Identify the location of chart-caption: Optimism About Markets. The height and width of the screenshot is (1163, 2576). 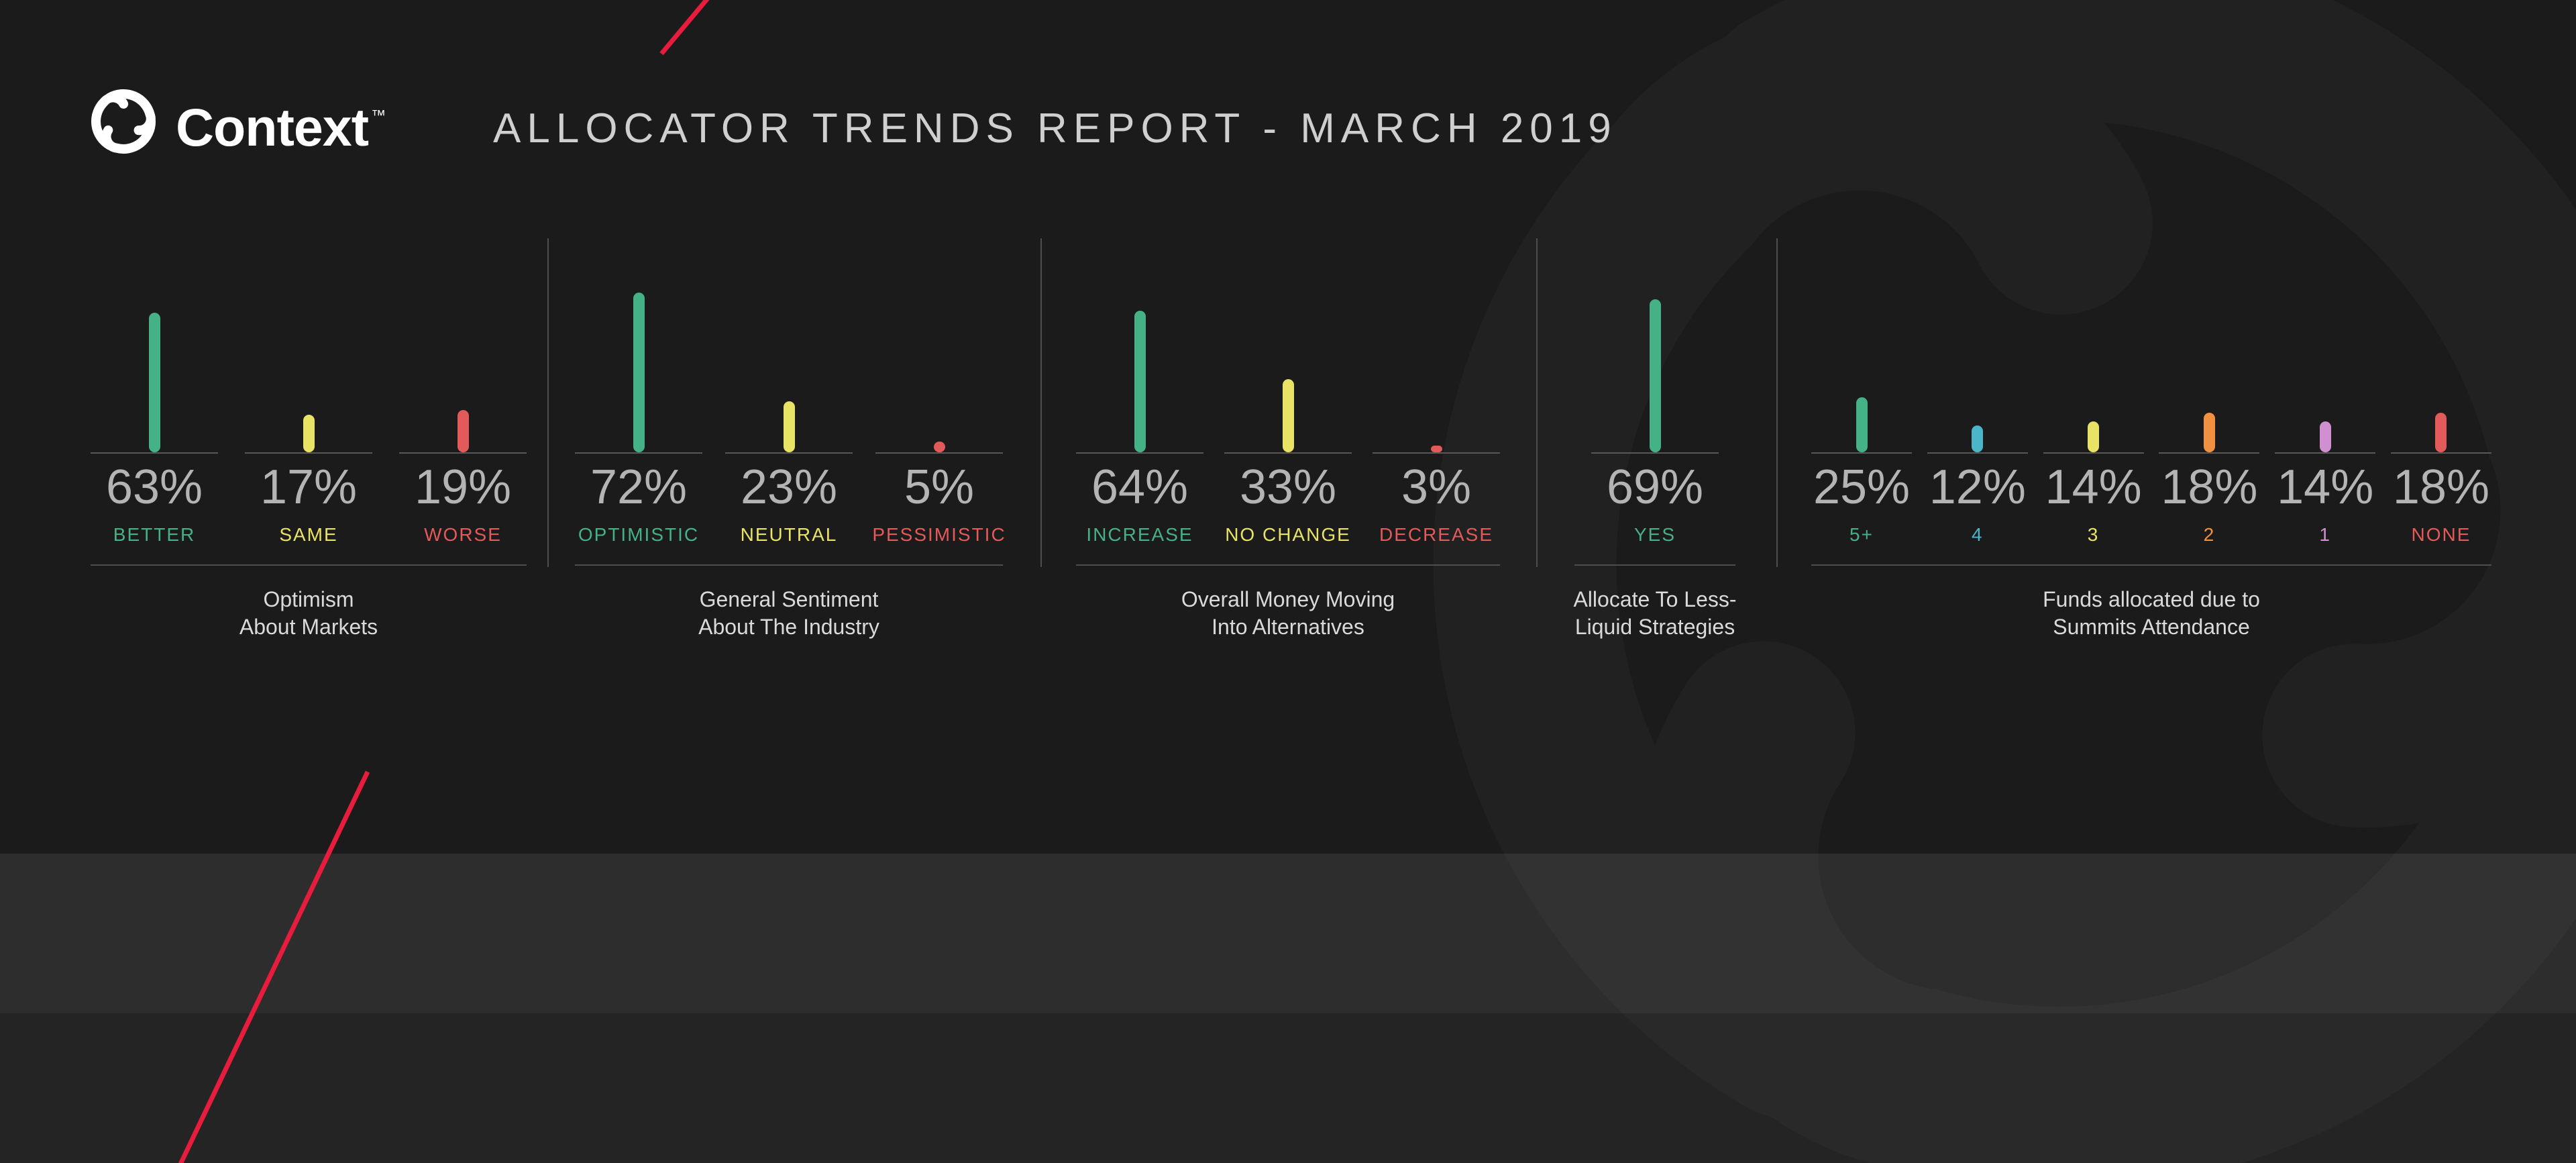
(309, 613).